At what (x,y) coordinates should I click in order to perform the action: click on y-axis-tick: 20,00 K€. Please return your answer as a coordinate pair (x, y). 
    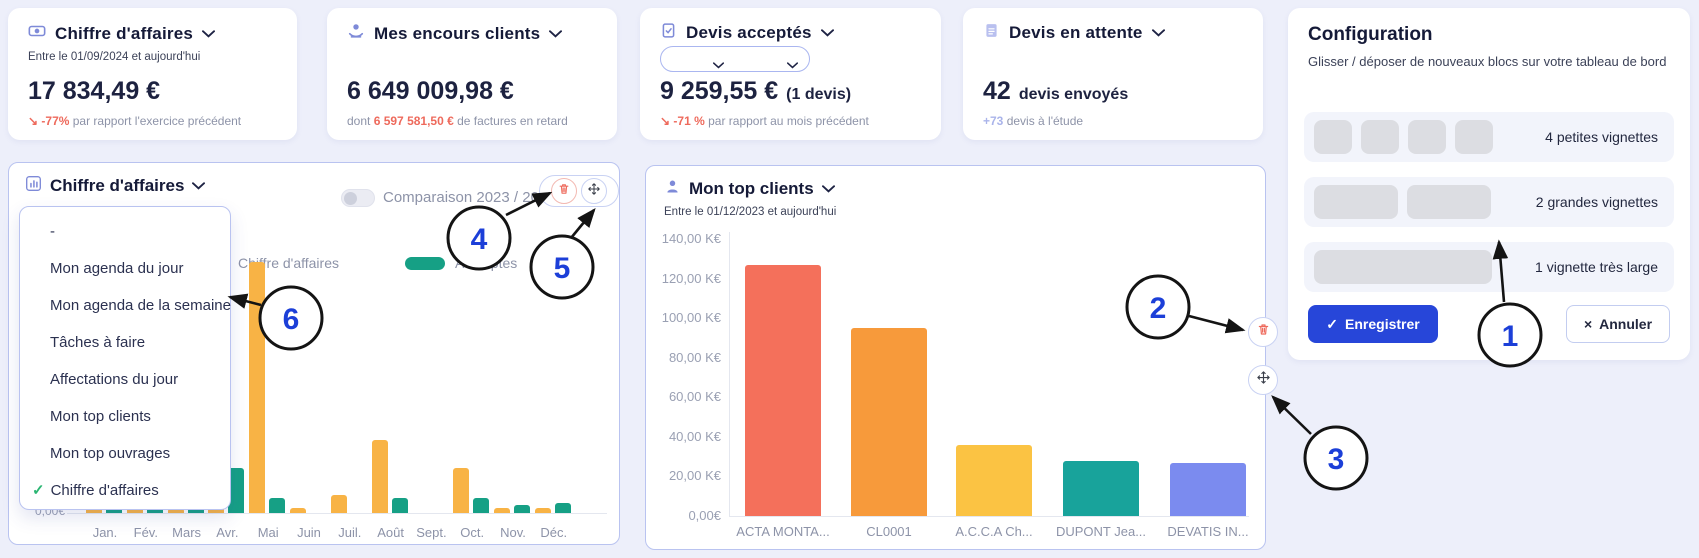
    Looking at the image, I should click on (694, 476).